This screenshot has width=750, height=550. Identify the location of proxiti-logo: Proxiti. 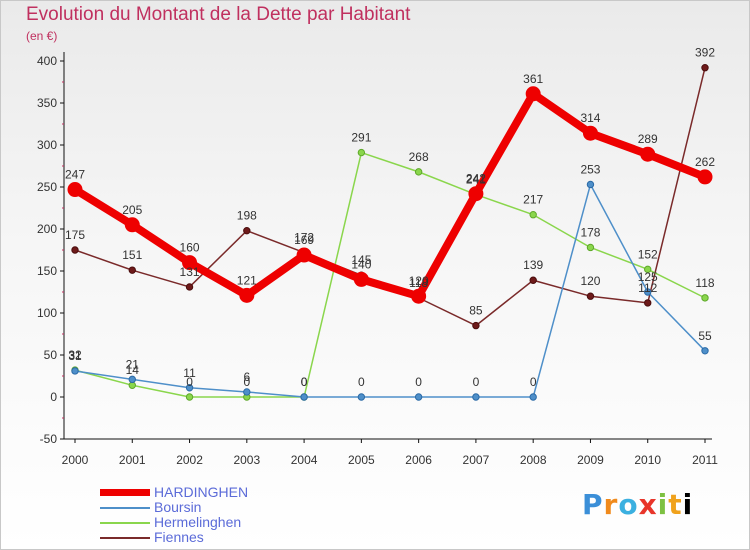
(637, 504).